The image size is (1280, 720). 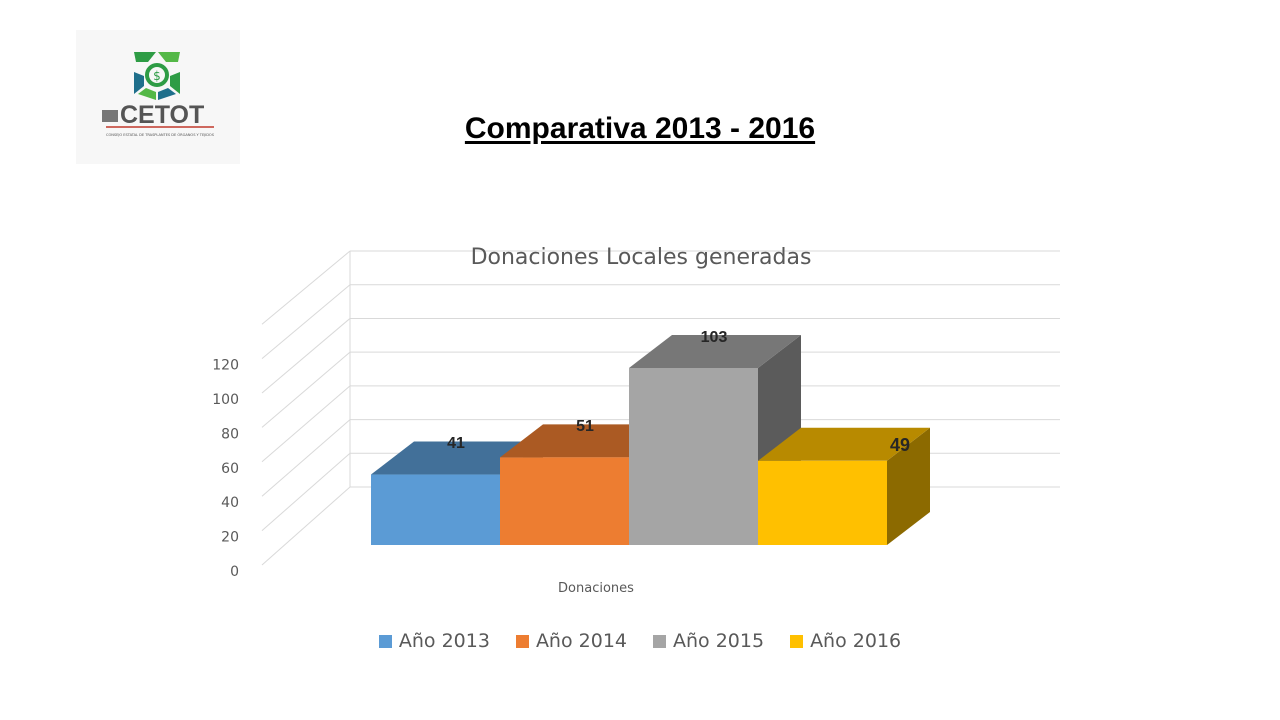 I want to click on y-tick-label: 0, so click(x=234, y=572).